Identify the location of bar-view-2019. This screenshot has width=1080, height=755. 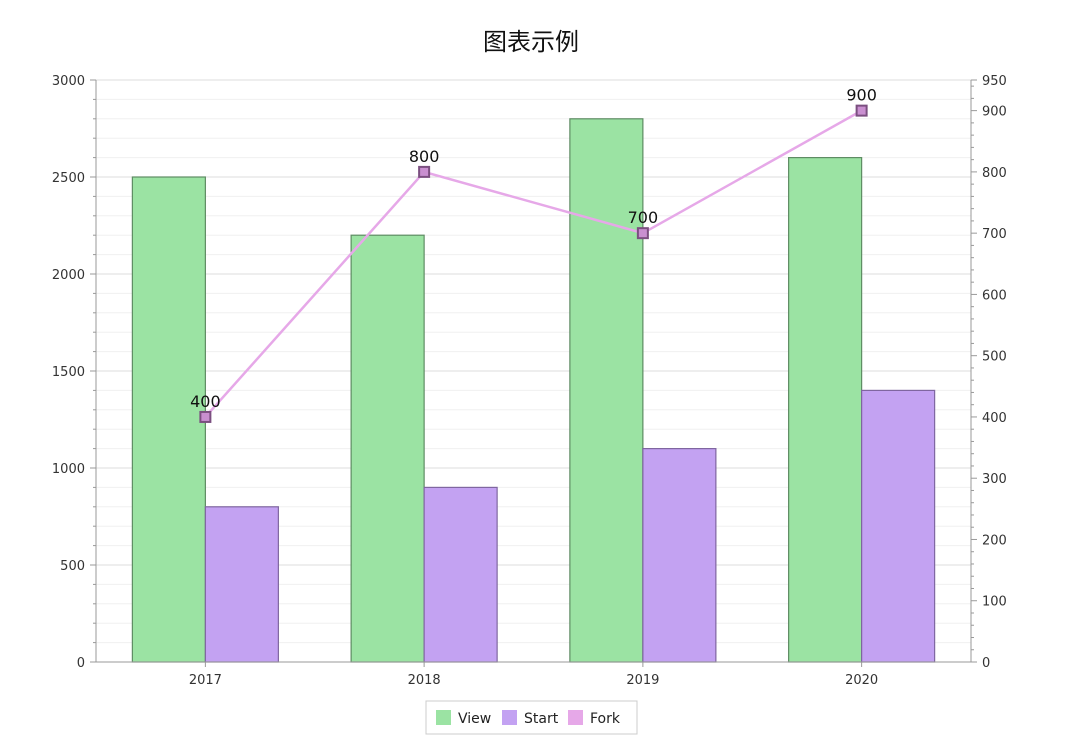
(606, 390).